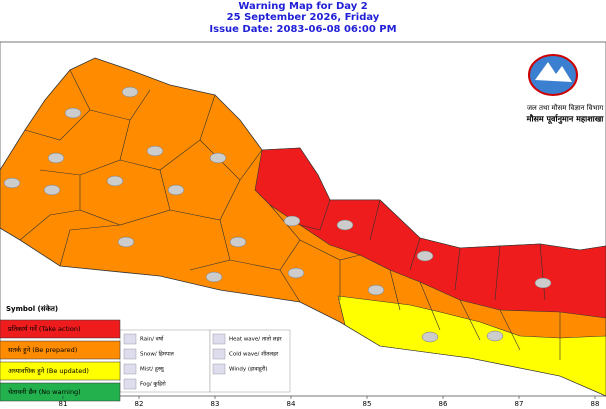 Image resolution: width=606 pixels, height=409 pixels. What do you see at coordinates (471, 346) in the screenshot?
I see `region-be-updated` at bounding box center [471, 346].